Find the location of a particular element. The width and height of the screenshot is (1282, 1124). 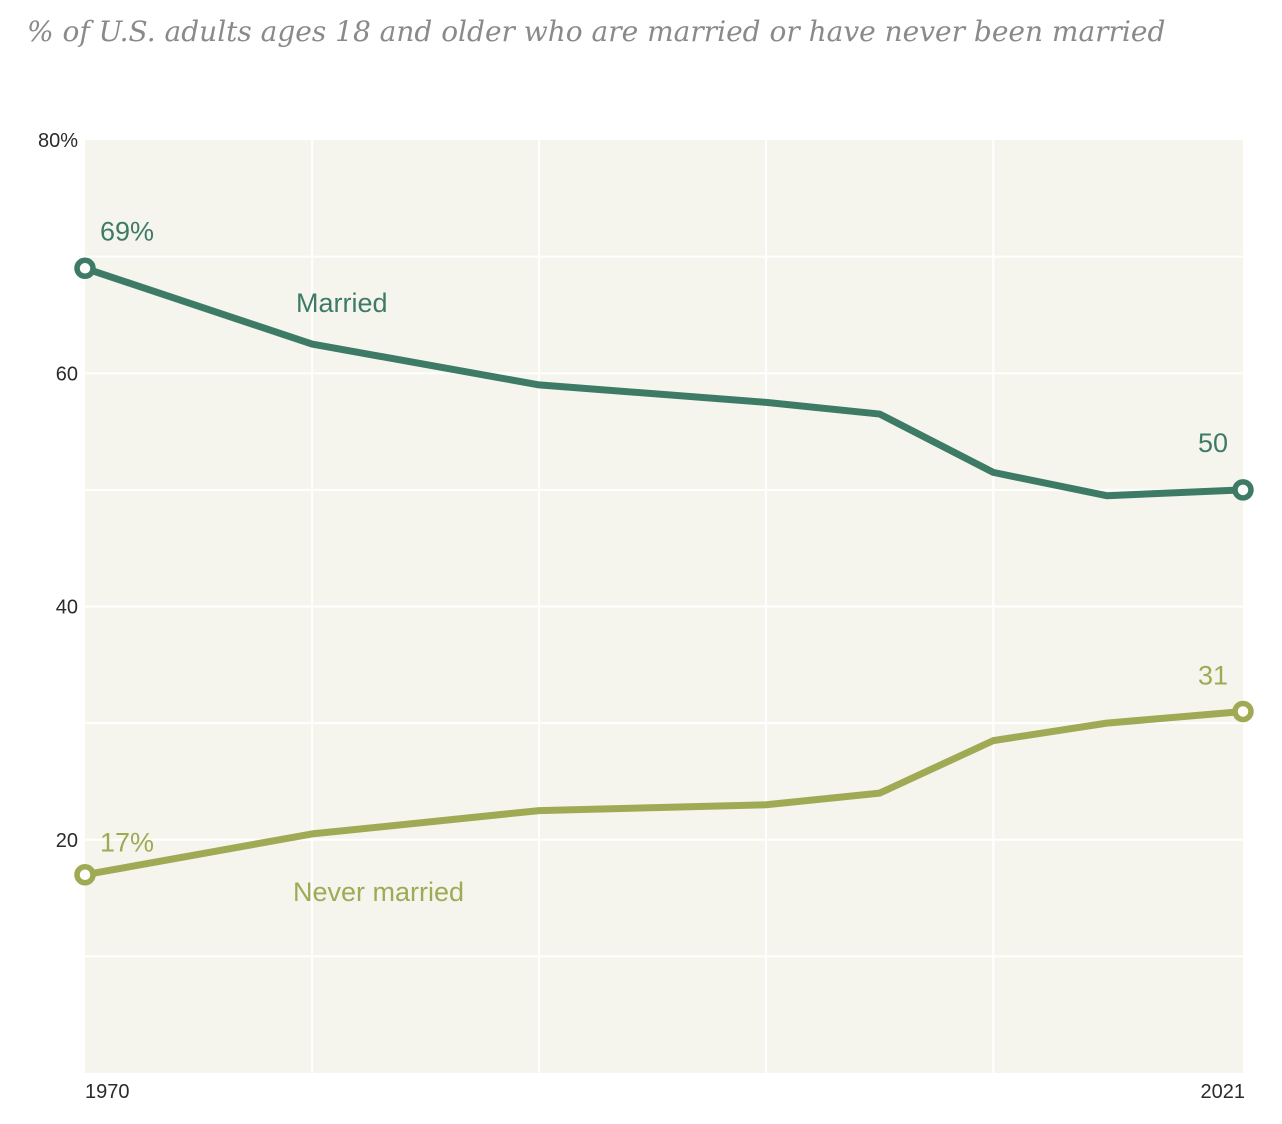

y-tick-label-80: 80% is located at coordinates (58, 141).